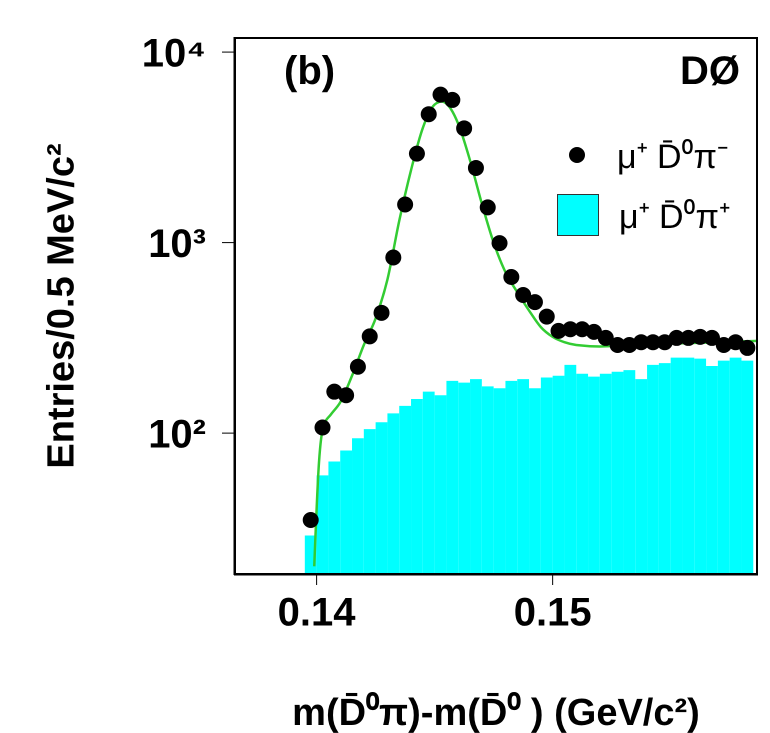 This screenshot has height=733, width=770. What do you see at coordinates (710, 71) in the screenshot?
I see `annotation: DØ` at bounding box center [710, 71].